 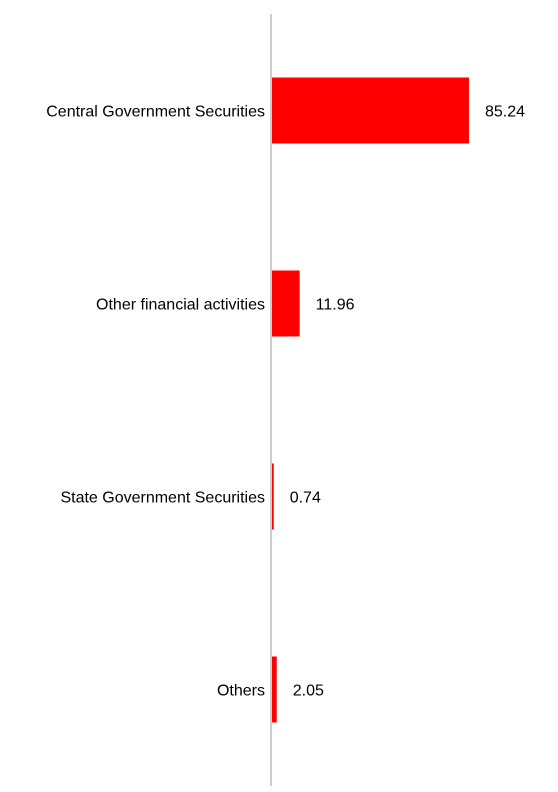 I want to click on value-label-3: 0.74, so click(x=305, y=498).